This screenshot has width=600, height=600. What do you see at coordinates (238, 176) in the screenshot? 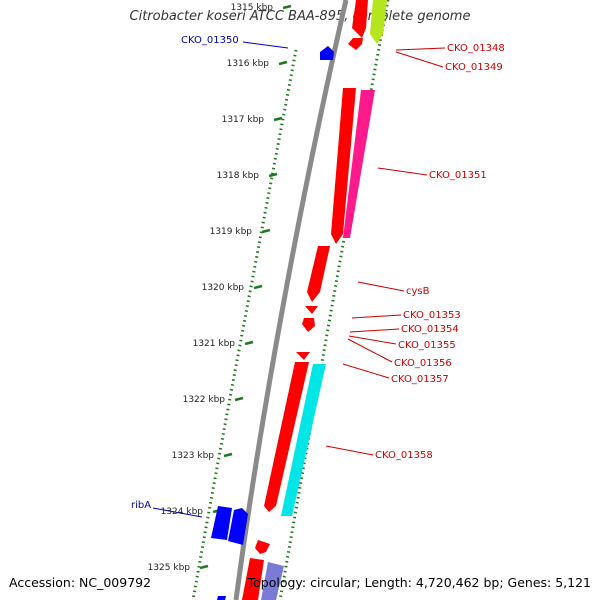
I see `ruler-tick-label: 1318 kbp` at bounding box center [238, 176].